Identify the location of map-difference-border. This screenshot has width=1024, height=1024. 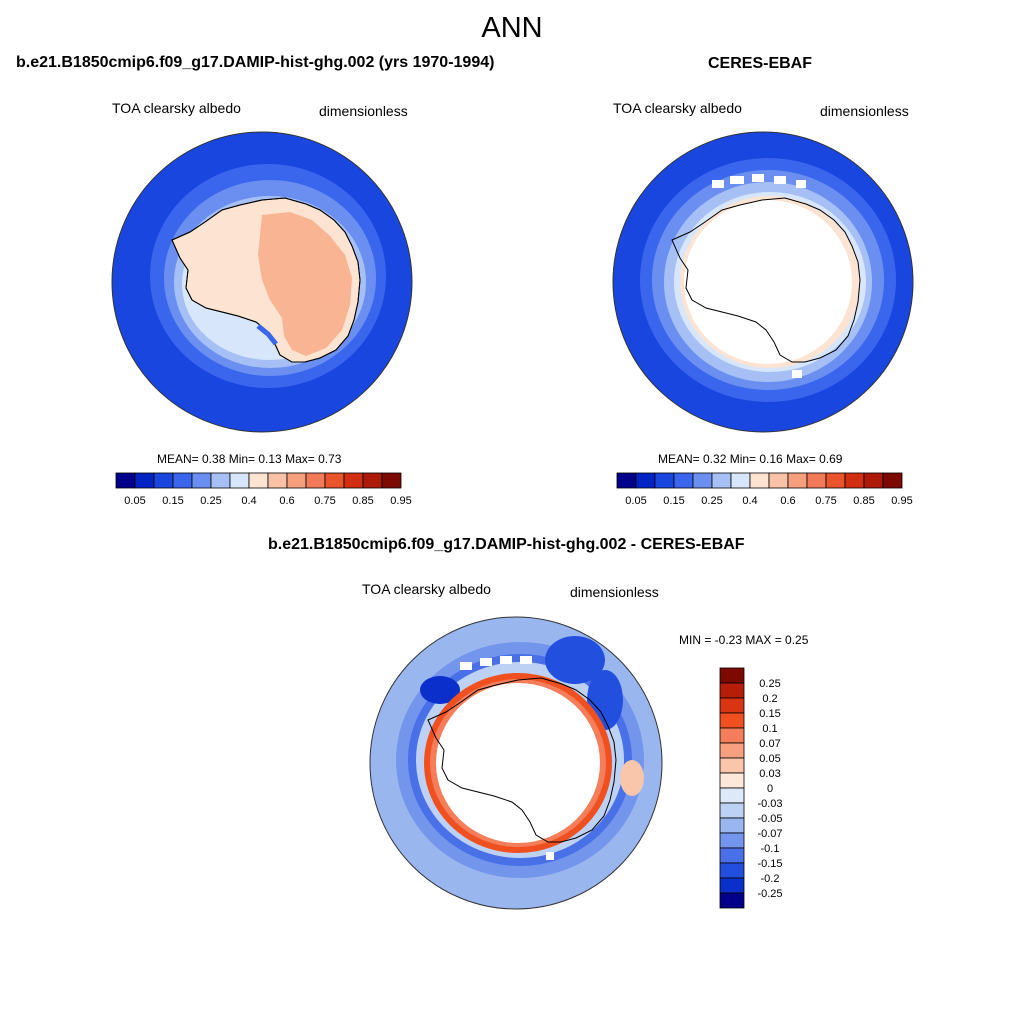
(516, 763).